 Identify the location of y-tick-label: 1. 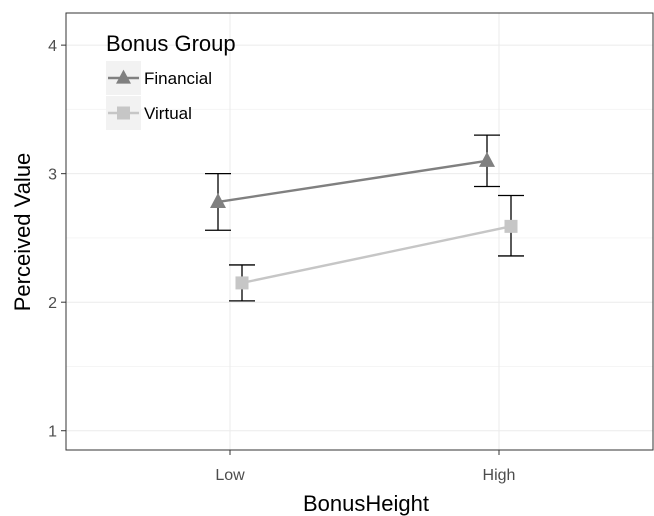
(52, 432).